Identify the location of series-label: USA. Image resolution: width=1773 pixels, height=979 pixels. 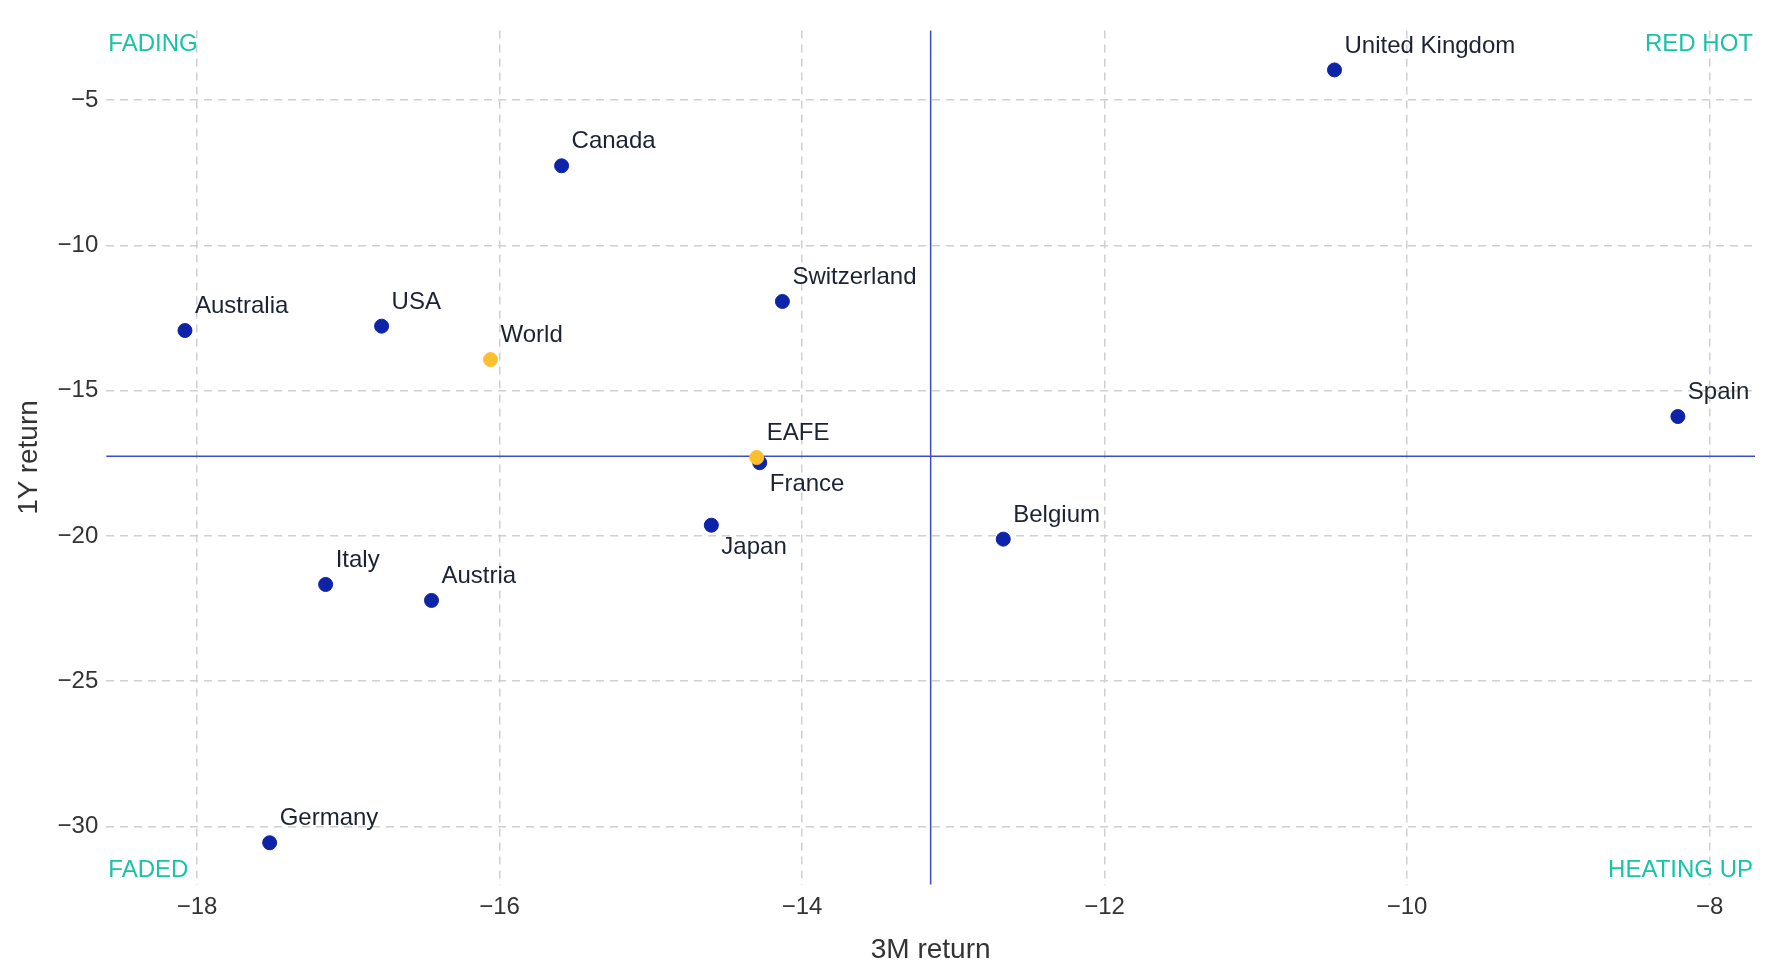
(416, 300).